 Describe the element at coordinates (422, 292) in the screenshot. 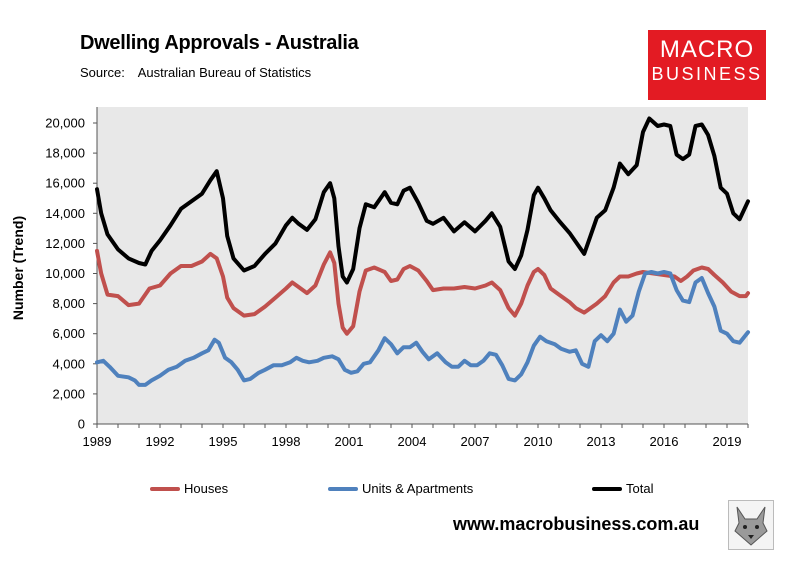

I see `series-line-houses` at that location.